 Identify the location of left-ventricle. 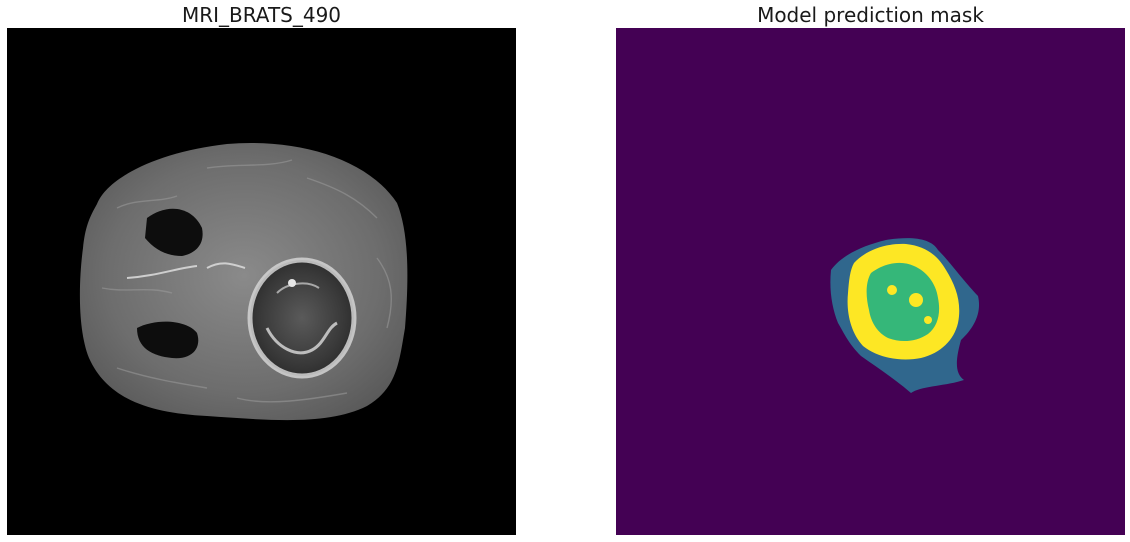
(174, 232).